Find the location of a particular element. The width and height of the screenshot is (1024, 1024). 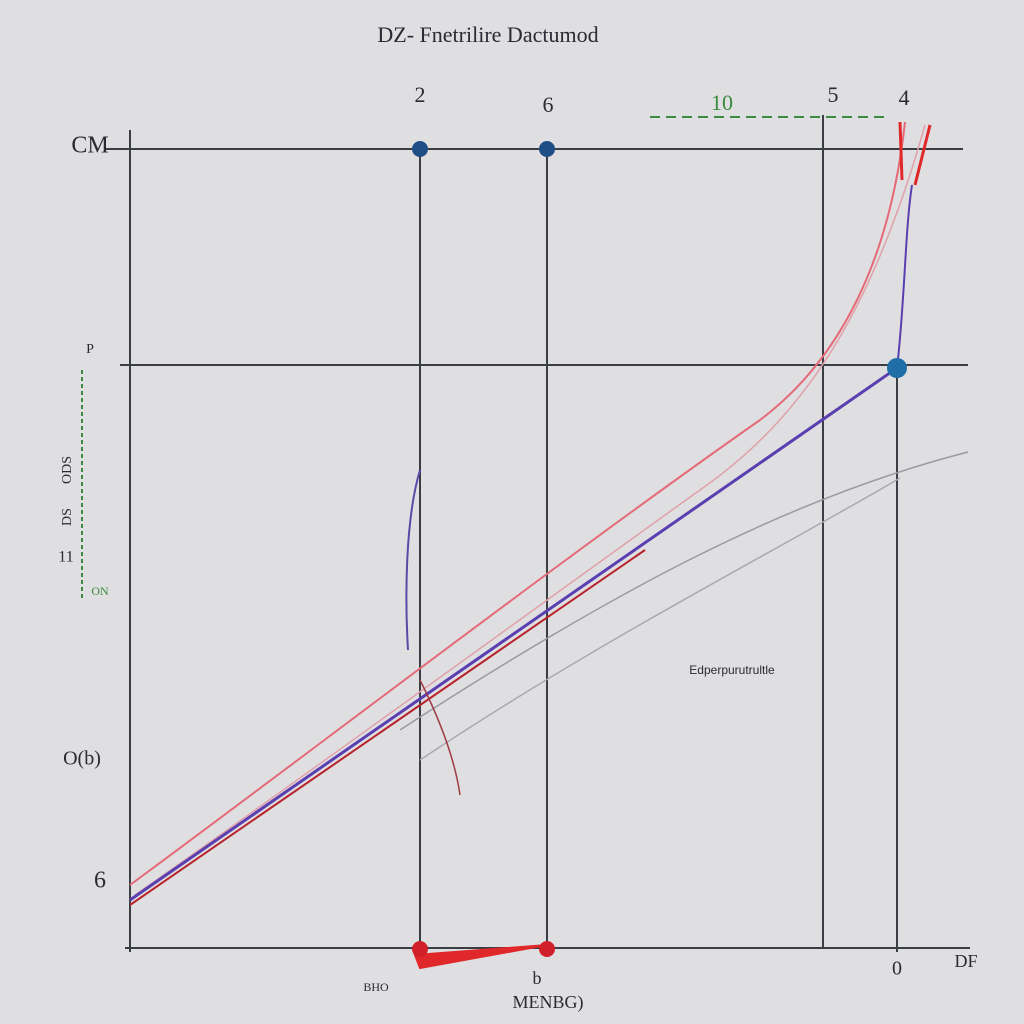

top-label: 5 is located at coordinates (833, 94).